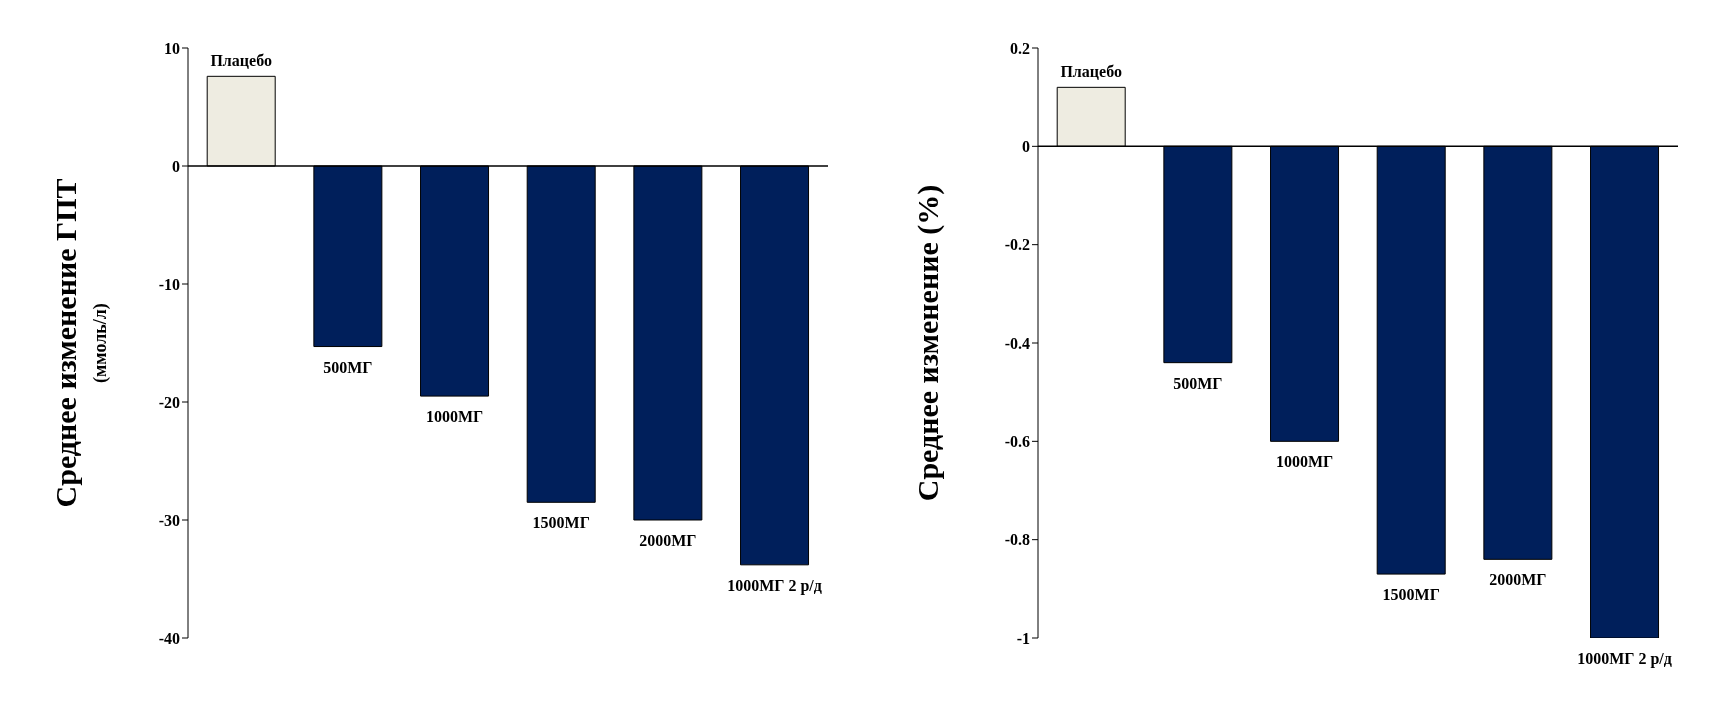 The height and width of the screenshot is (707, 1727). What do you see at coordinates (80, 343) in the screenshot?
I see `y-axis-title: Среднее изменение ГПТ (ммоль/л)` at bounding box center [80, 343].